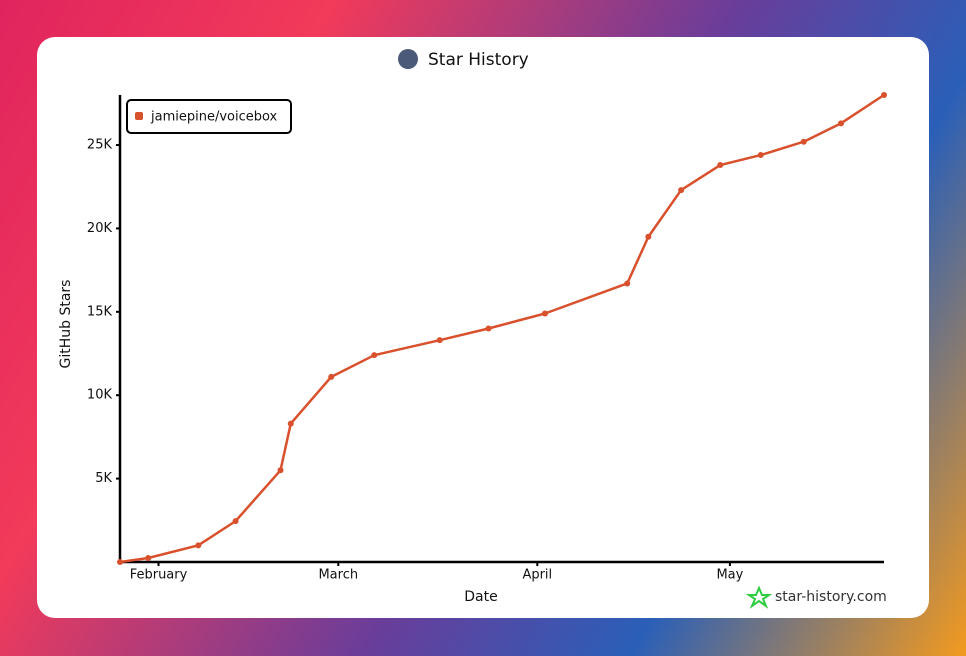  What do you see at coordinates (537, 575) in the screenshot?
I see `x-tick-label: April` at bounding box center [537, 575].